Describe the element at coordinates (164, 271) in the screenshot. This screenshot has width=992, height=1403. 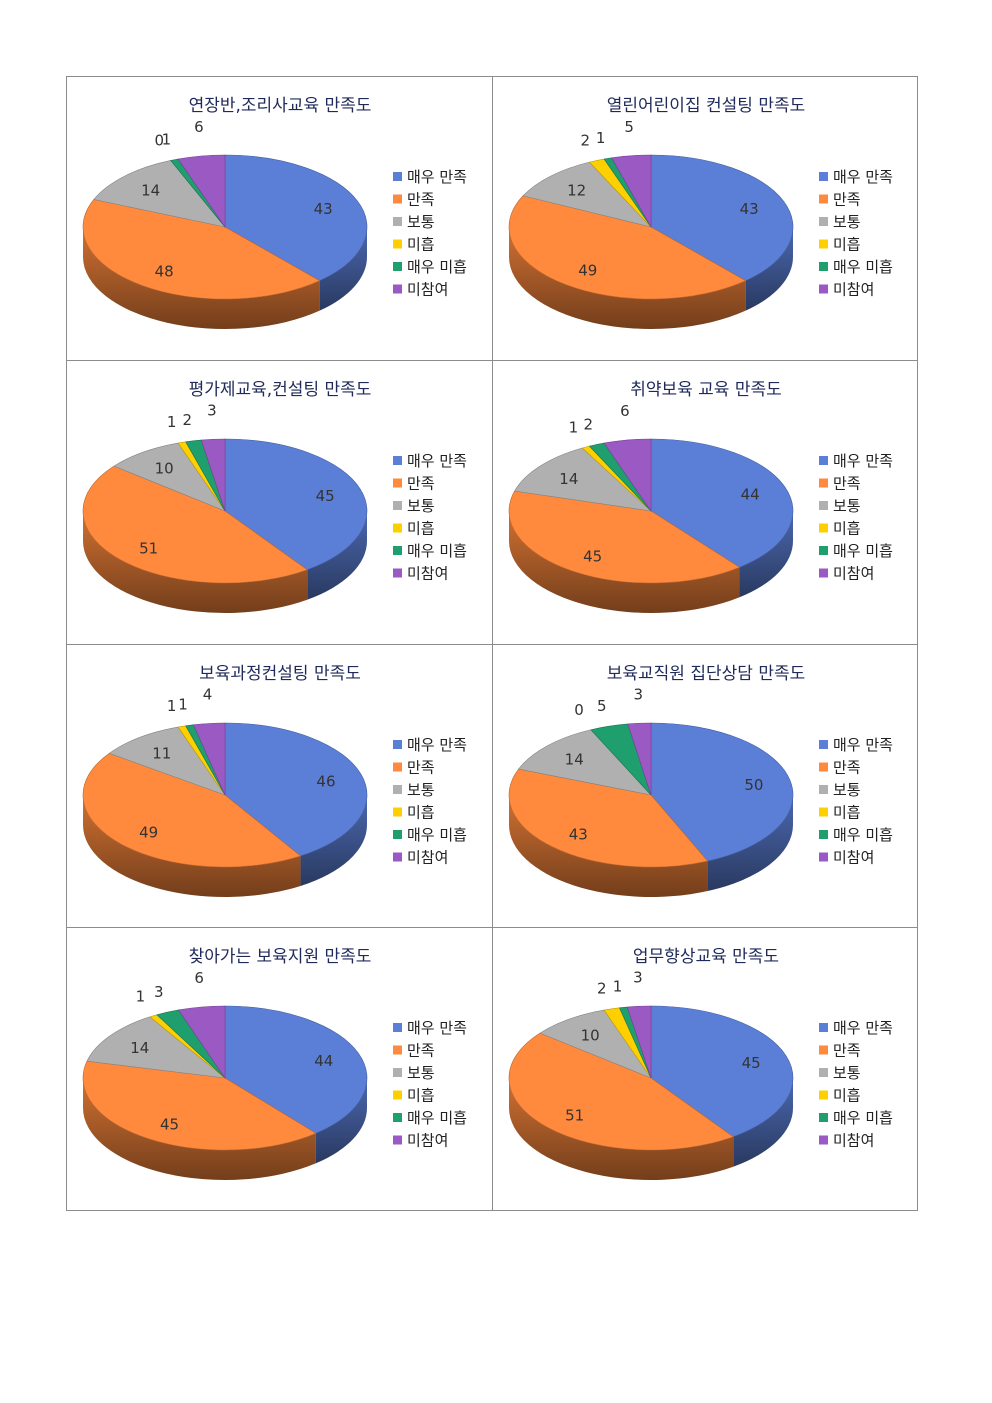
I see `data-label: 48` at that location.